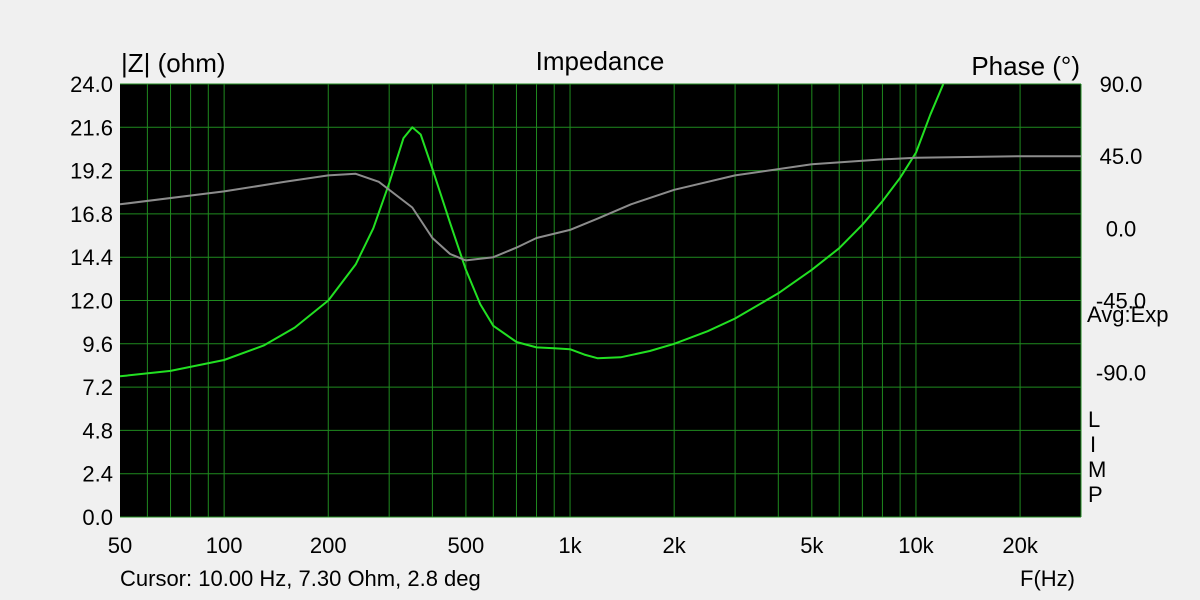 This screenshot has height=600, width=1200. I want to click on averaging-label: Avg:Exp, so click(1128, 314).